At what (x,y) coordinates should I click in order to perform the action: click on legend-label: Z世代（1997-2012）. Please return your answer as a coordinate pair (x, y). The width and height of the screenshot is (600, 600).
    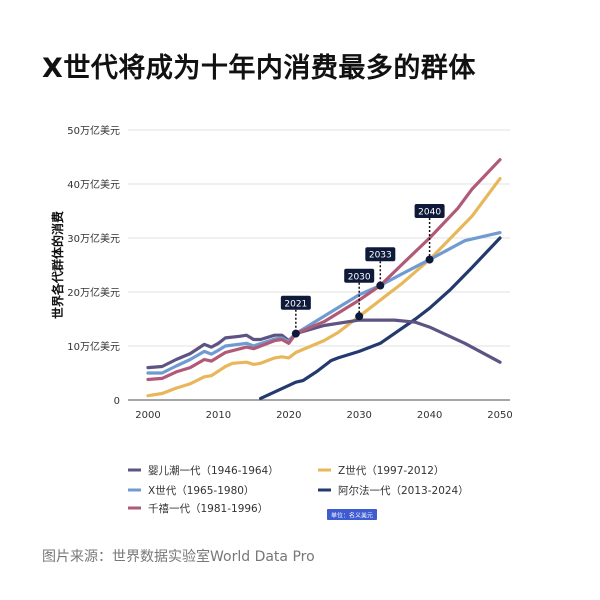
    Looking at the image, I should click on (391, 471).